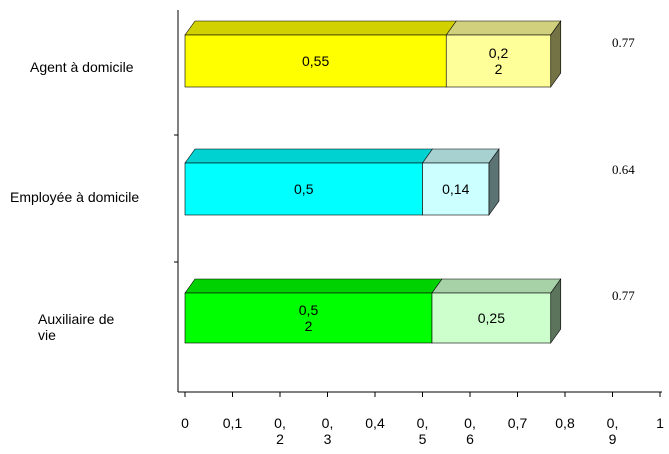  I want to click on x-tick-label: 0,1, so click(233, 423).